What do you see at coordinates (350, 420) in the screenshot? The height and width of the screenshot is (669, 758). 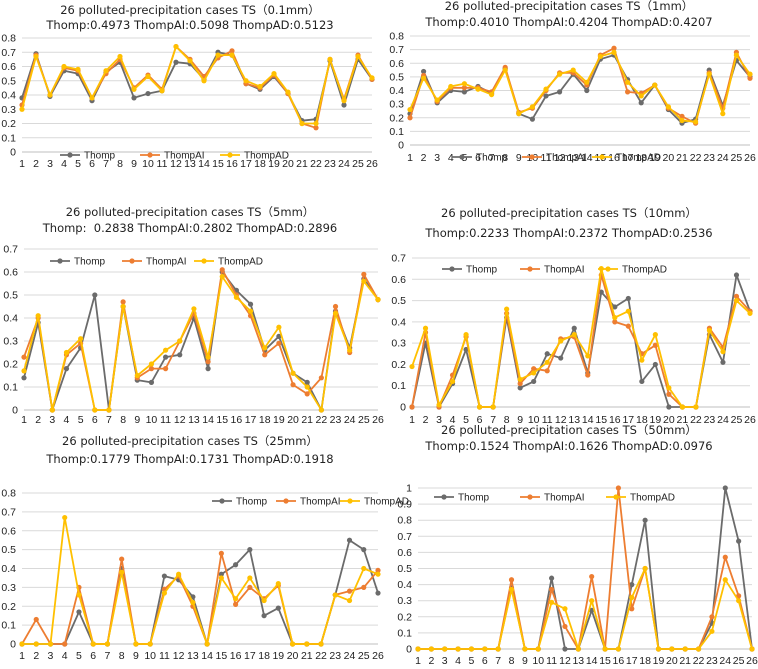 I see `x-tick-label: 24` at bounding box center [350, 420].